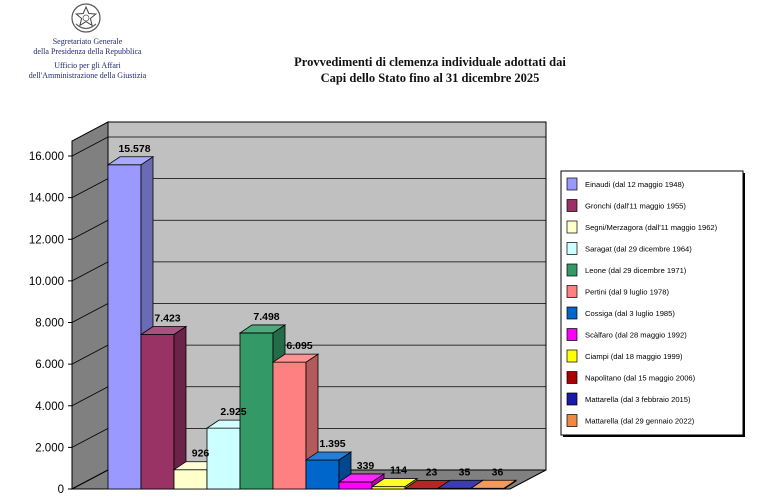 Image resolution: width=764 pixels, height=500 pixels. Describe the element at coordinates (498, 472) in the screenshot. I see `data-label: 36` at that location.